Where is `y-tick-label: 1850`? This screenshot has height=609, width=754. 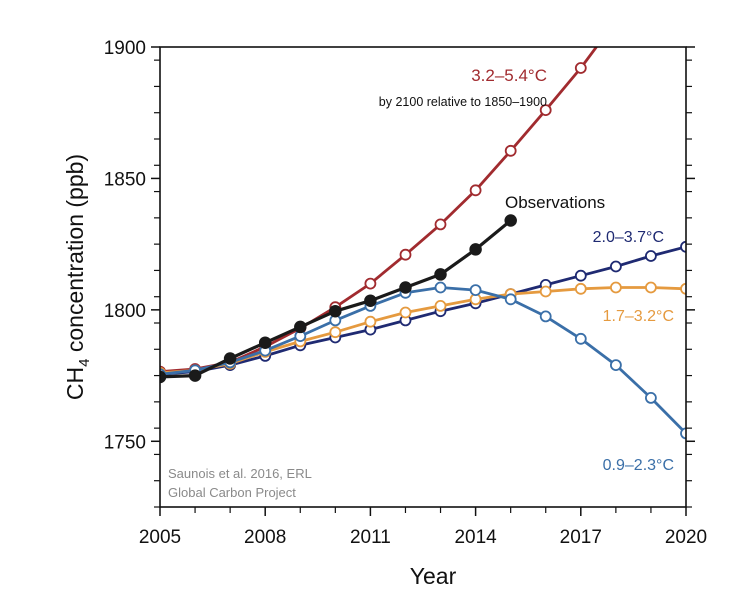
y-tick-label: 1850 is located at coordinates (125, 179).